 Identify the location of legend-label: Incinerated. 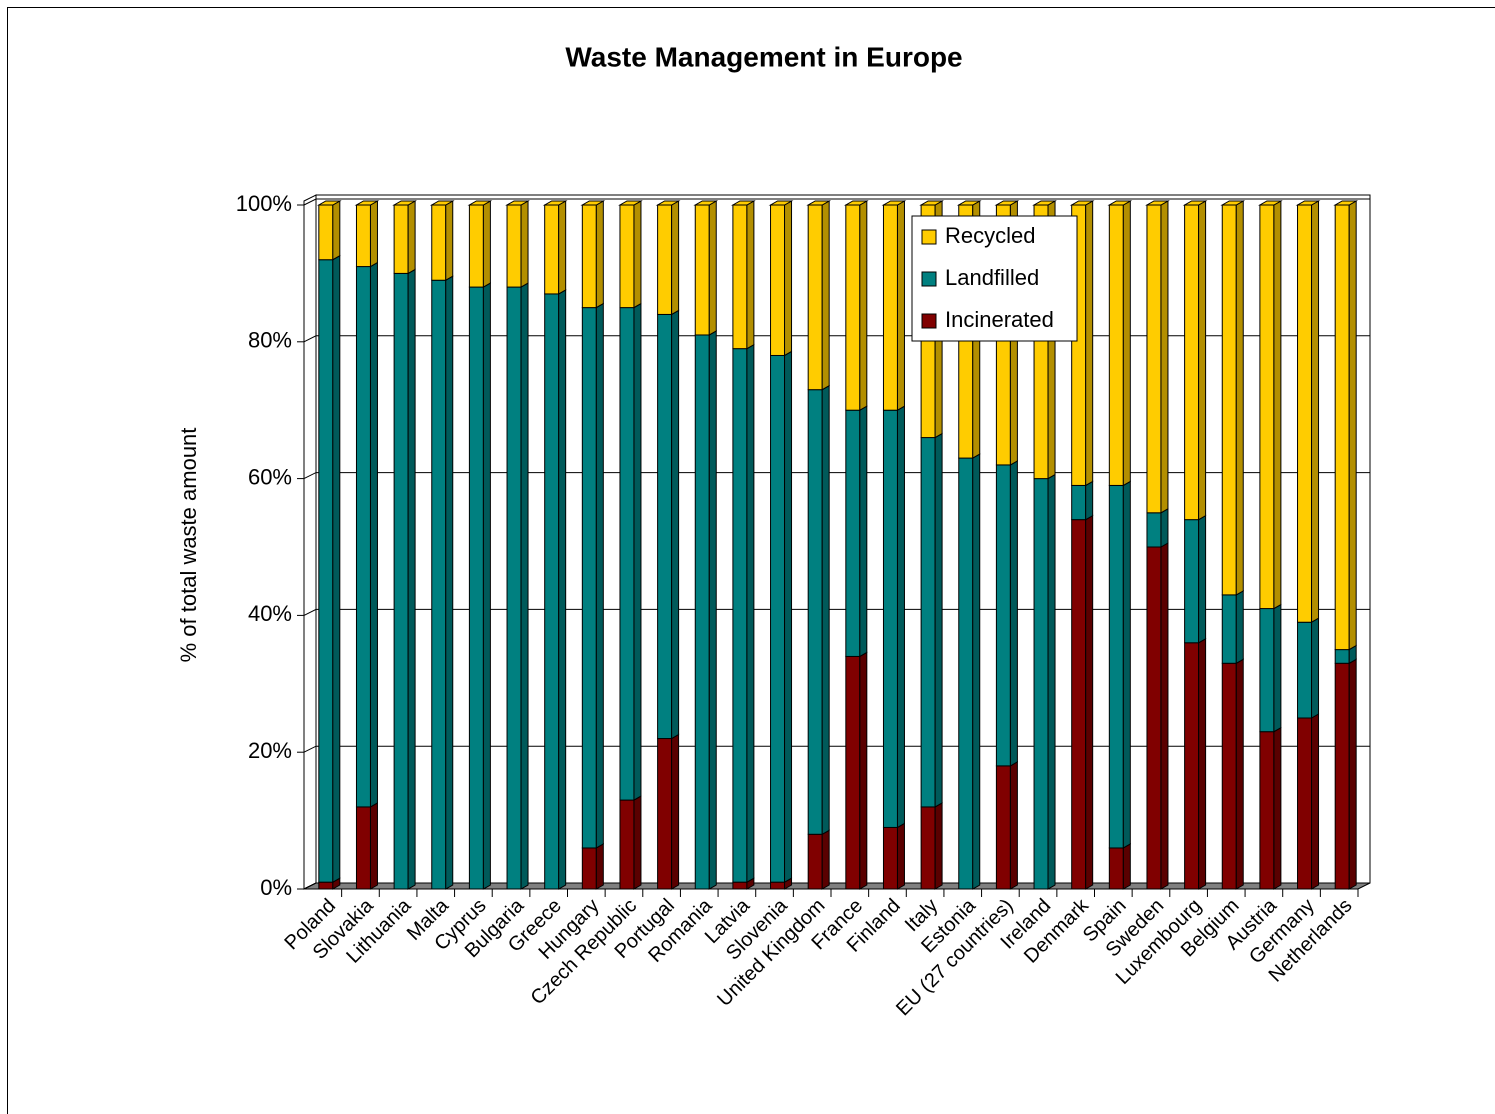
(999, 319).